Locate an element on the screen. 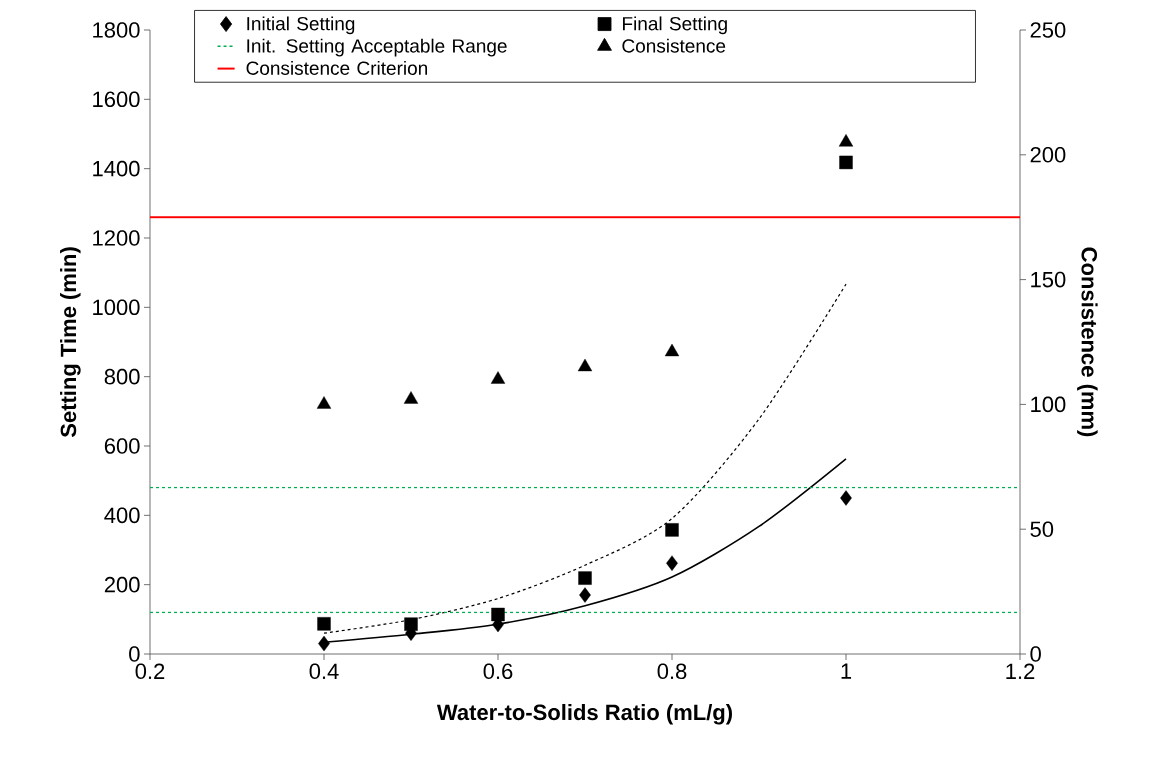 The image size is (1159, 763). y2-tick-label: 50 is located at coordinates (1042, 529).